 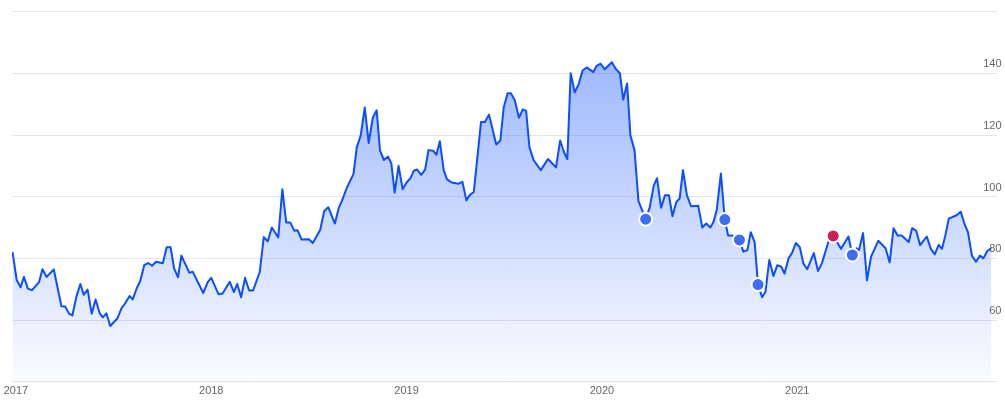 I want to click on x-tick-label: 2021, so click(x=797, y=390).